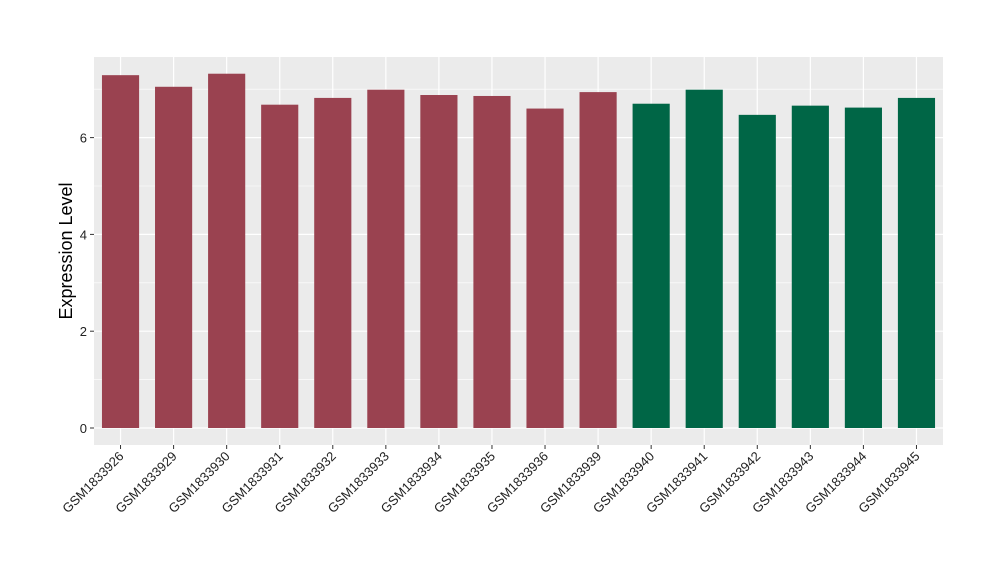 Image resolution: width=1000 pixels, height=585 pixels. I want to click on bar-GSM1833932, so click(333, 263).